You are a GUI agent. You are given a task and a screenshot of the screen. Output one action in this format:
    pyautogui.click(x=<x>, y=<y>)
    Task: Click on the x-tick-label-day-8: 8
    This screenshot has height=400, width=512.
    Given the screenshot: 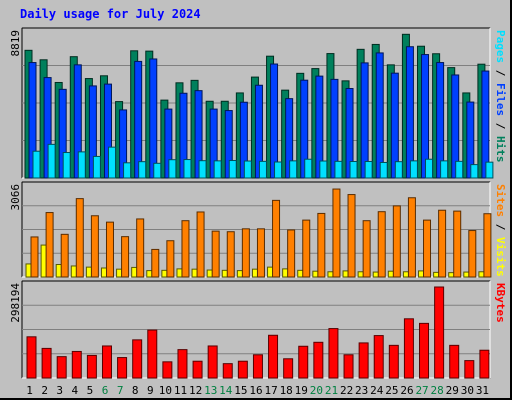 What is the action you would take?
    pyautogui.click(x=135, y=390)
    